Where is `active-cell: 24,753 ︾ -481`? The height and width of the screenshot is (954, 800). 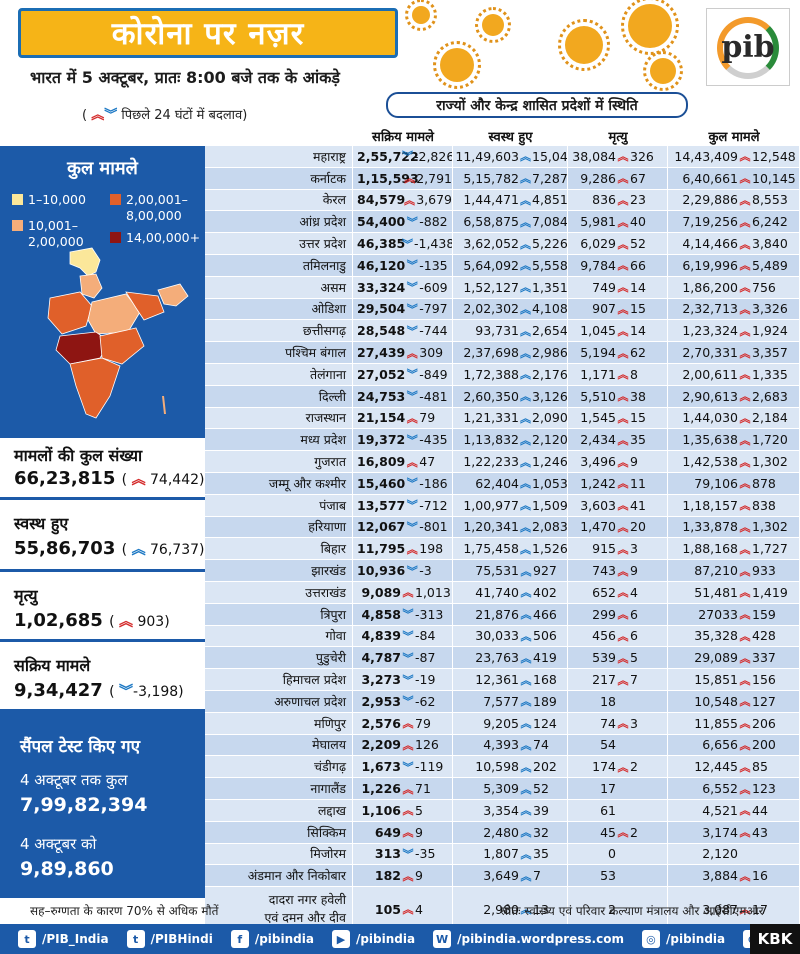
active-cell: 24,753 ︾ -481 is located at coordinates (403, 396).